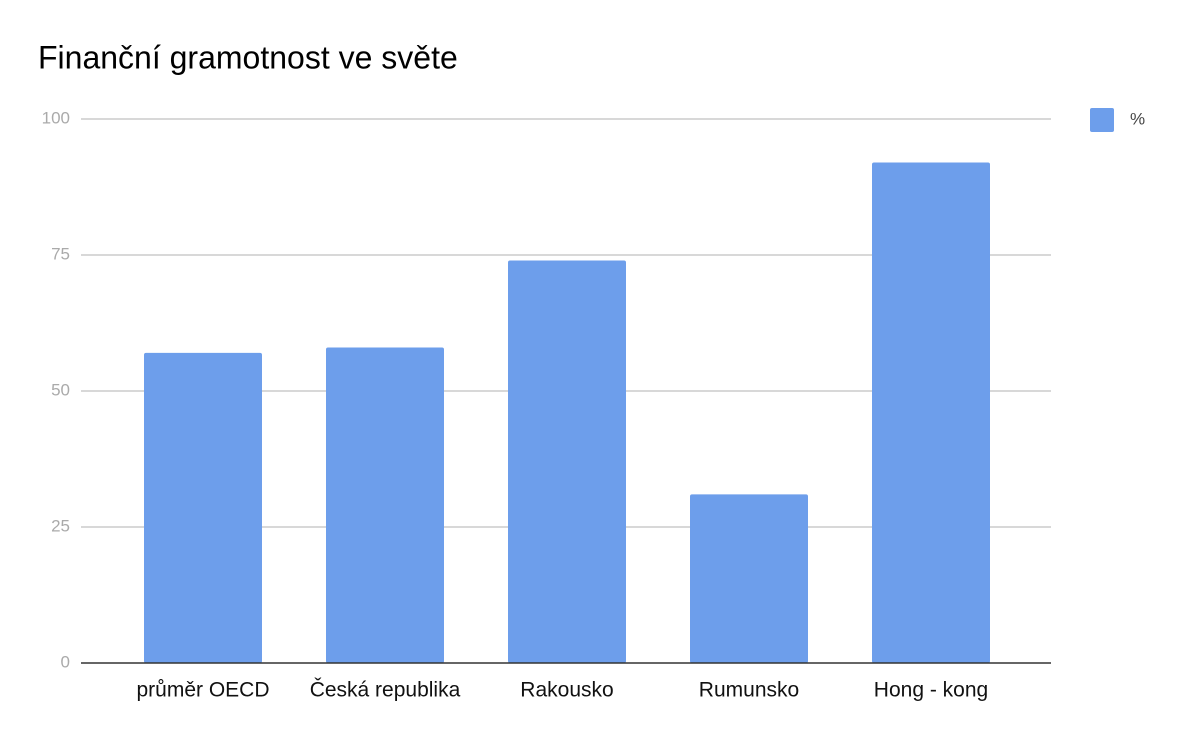 Image resolution: width=1200 pixels, height=742 pixels. Describe the element at coordinates (202, 690) in the screenshot. I see `x-tick-label: průměr OECD` at that location.